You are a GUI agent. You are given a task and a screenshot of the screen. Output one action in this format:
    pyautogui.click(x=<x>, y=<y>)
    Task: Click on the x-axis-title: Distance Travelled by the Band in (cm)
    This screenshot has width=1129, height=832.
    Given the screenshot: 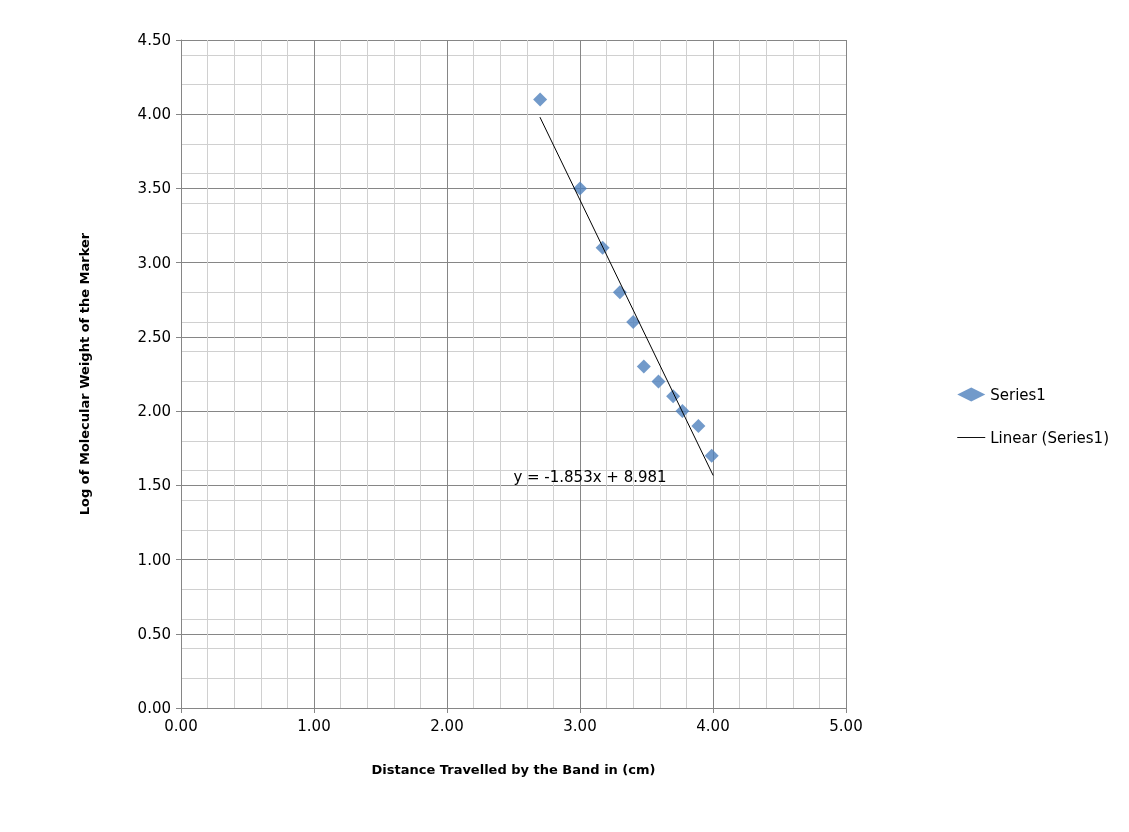 What is the action you would take?
    pyautogui.click(x=513, y=769)
    